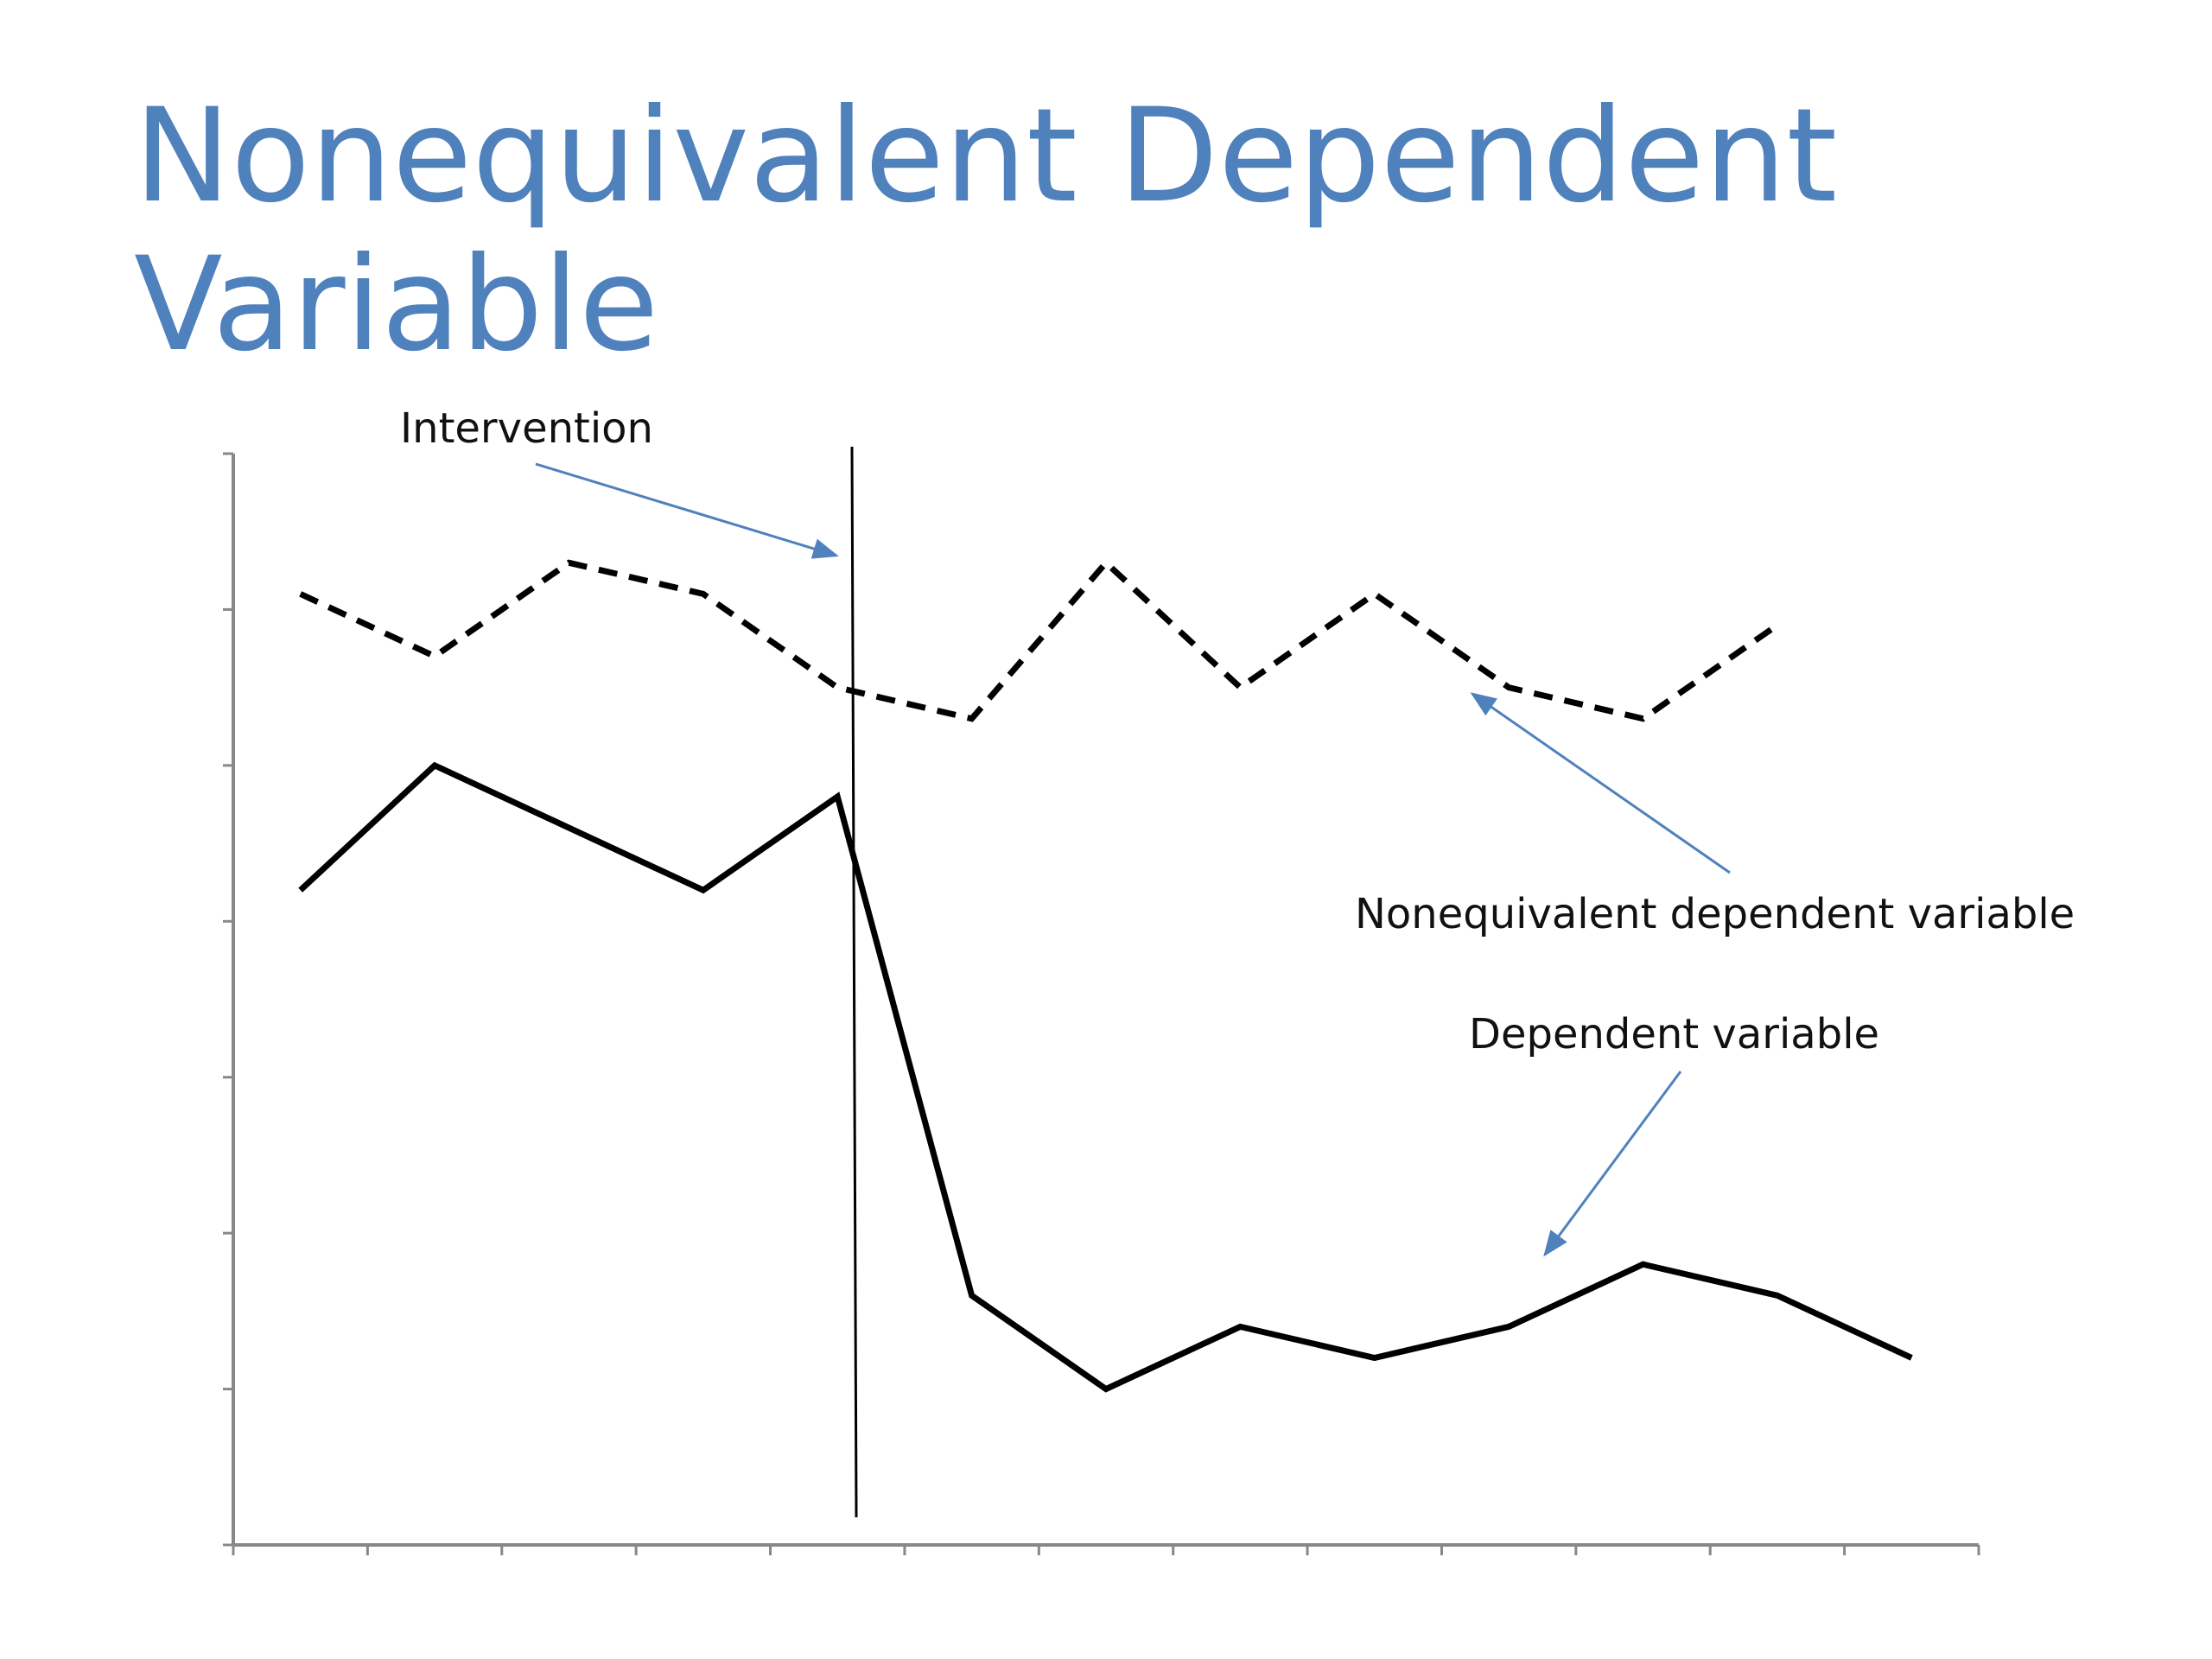  Describe the element at coordinates (687, 510) in the screenshot. I see `intervention-arrow` at that location.